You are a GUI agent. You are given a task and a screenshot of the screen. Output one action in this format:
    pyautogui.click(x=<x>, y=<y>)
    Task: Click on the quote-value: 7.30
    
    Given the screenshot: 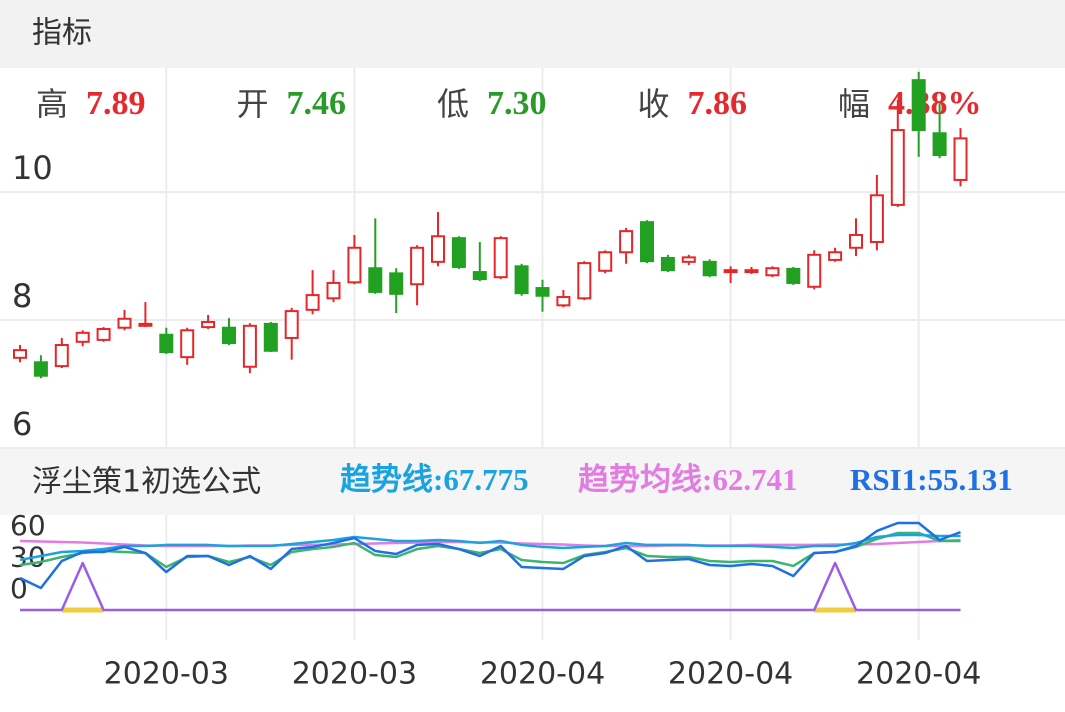 What is the action you would take?
    pyautogui.click(x=517, y=103)
    